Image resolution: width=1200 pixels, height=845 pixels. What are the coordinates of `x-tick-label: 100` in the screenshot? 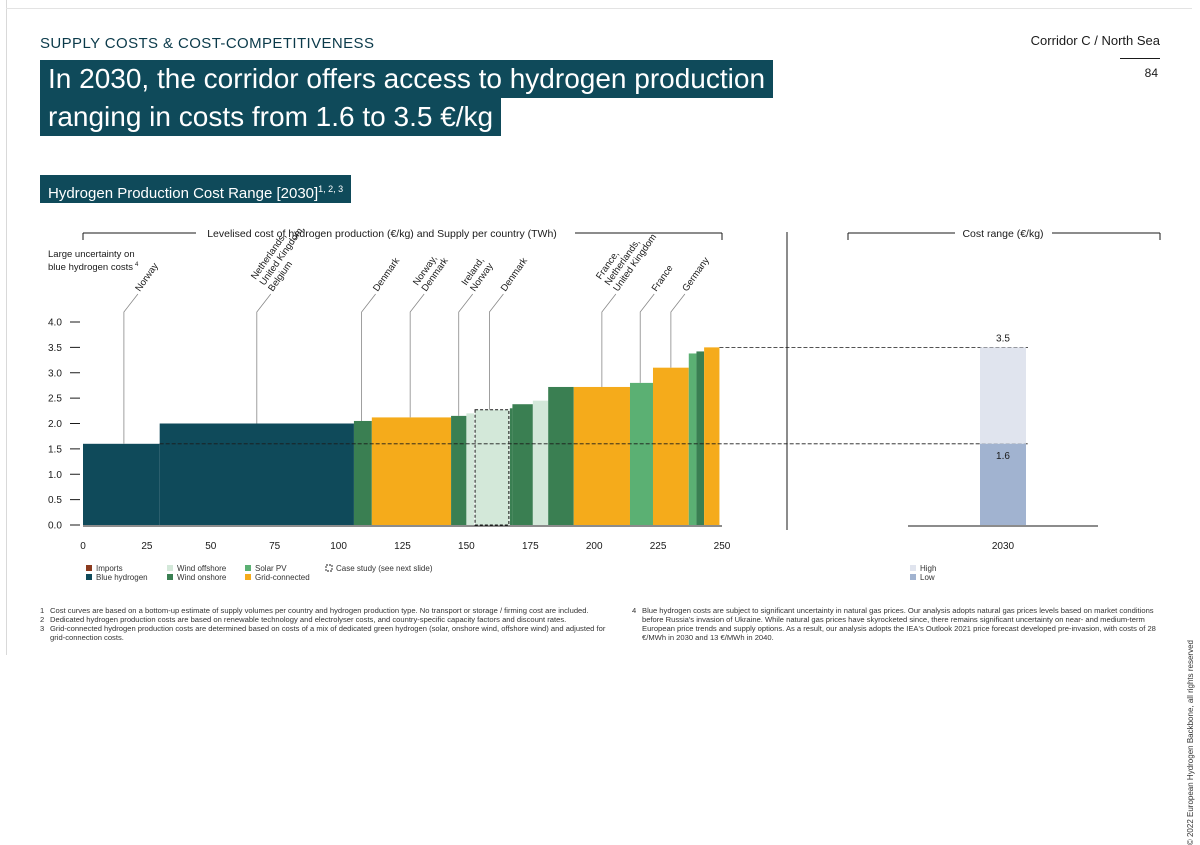 It's located at (338, 546).